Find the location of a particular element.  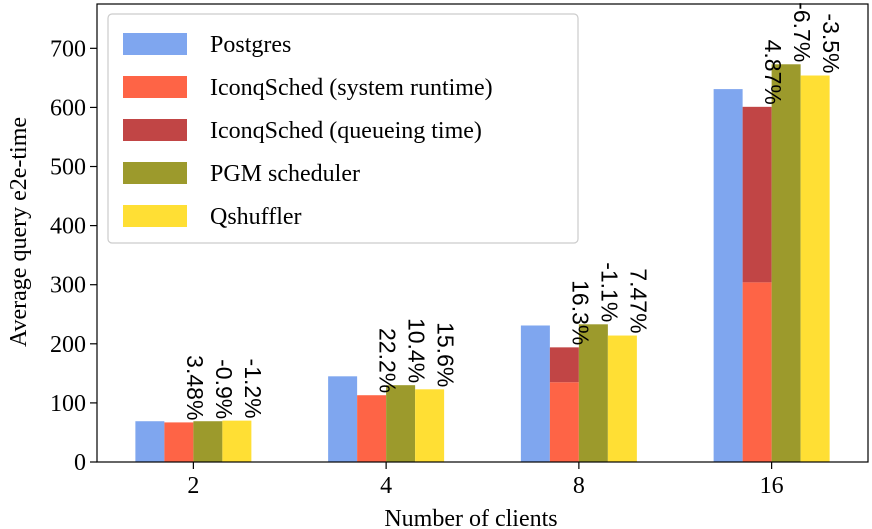

bar-annotation: 16.3% is located at coordinates (580, 312).